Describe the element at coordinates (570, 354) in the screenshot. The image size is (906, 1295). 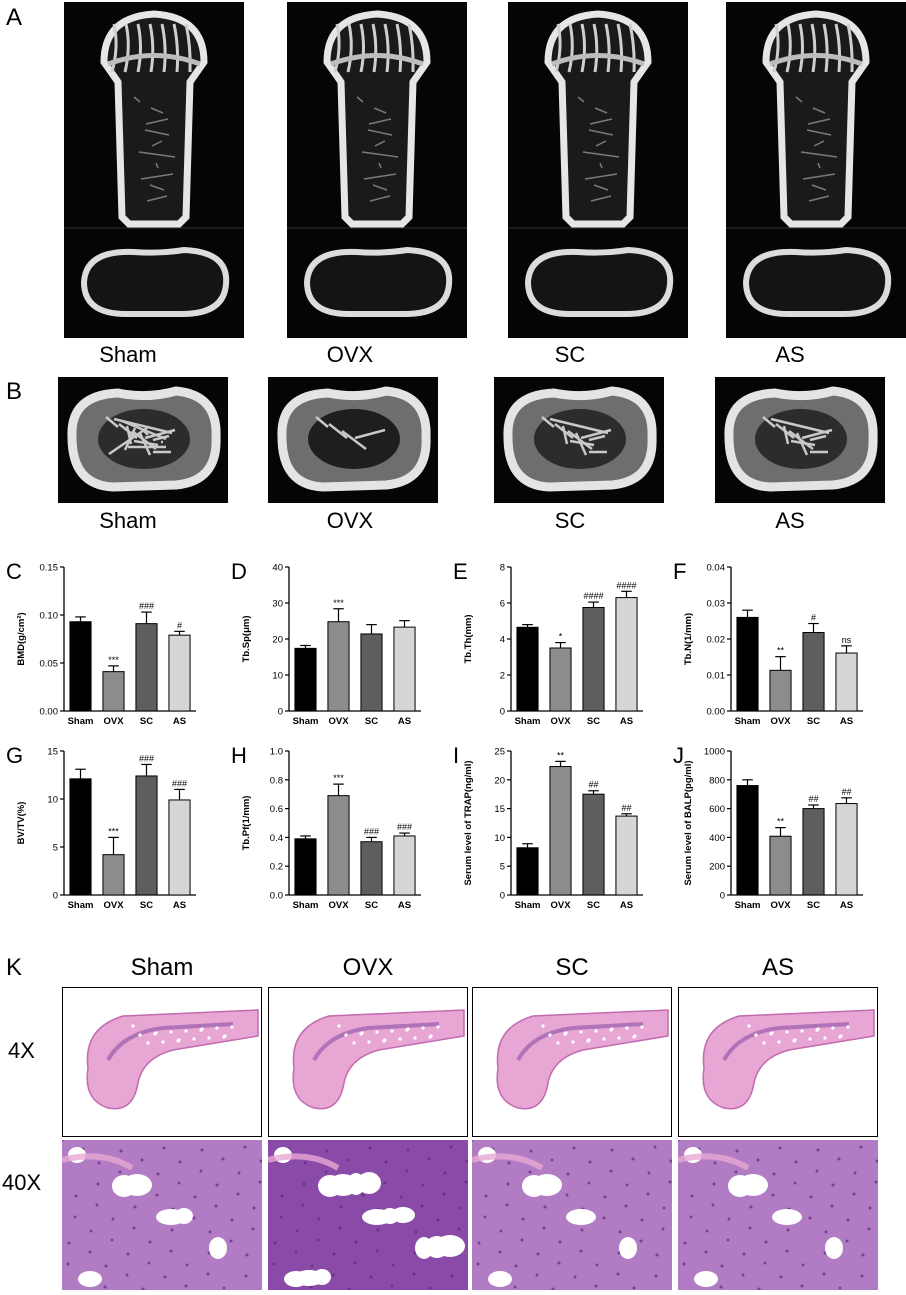
I see `group-label-a-sc: SC` at that location.